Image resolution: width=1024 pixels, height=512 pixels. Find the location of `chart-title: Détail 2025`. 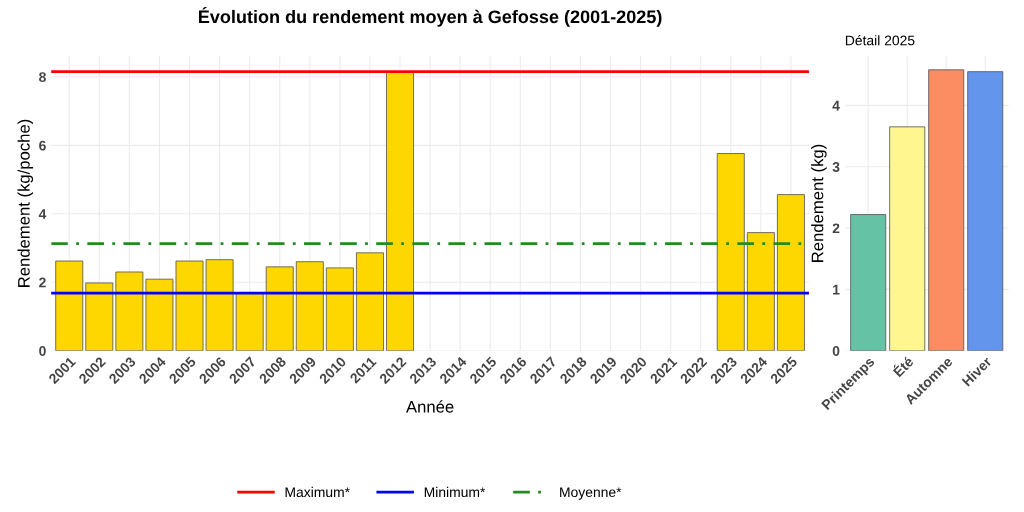

chart-title: Détail 2025 is located at coordinates (880, 40).